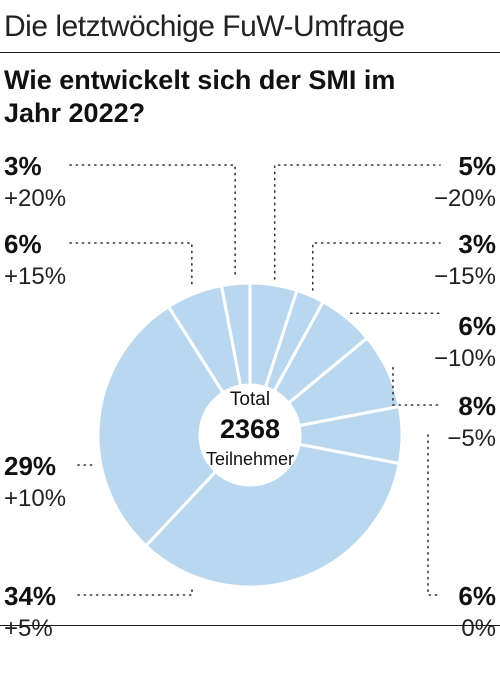  I want to click on bottom-rule, so click(250, 625).